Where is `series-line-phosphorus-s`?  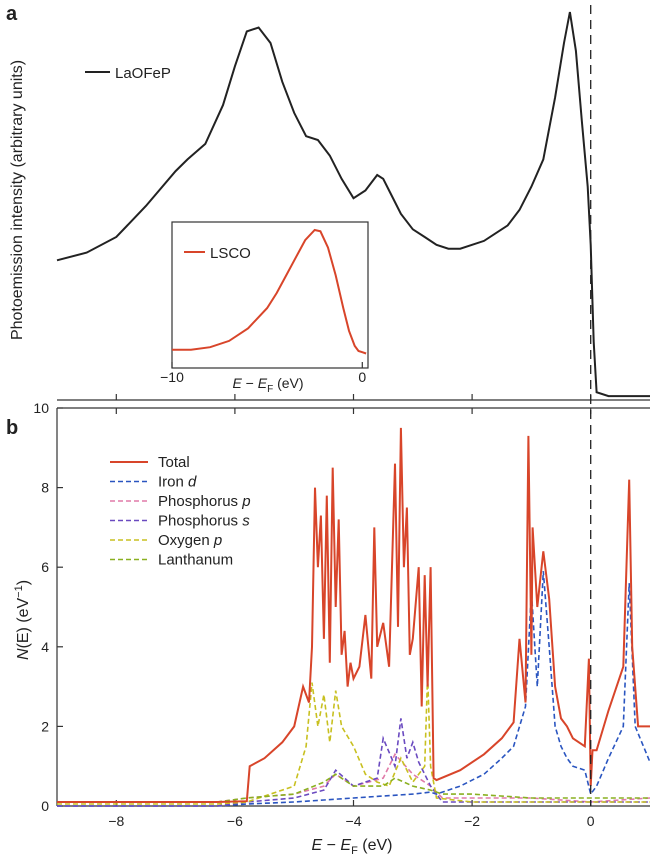 series-line-phosphorus-s is located at coordinates (353, 762).